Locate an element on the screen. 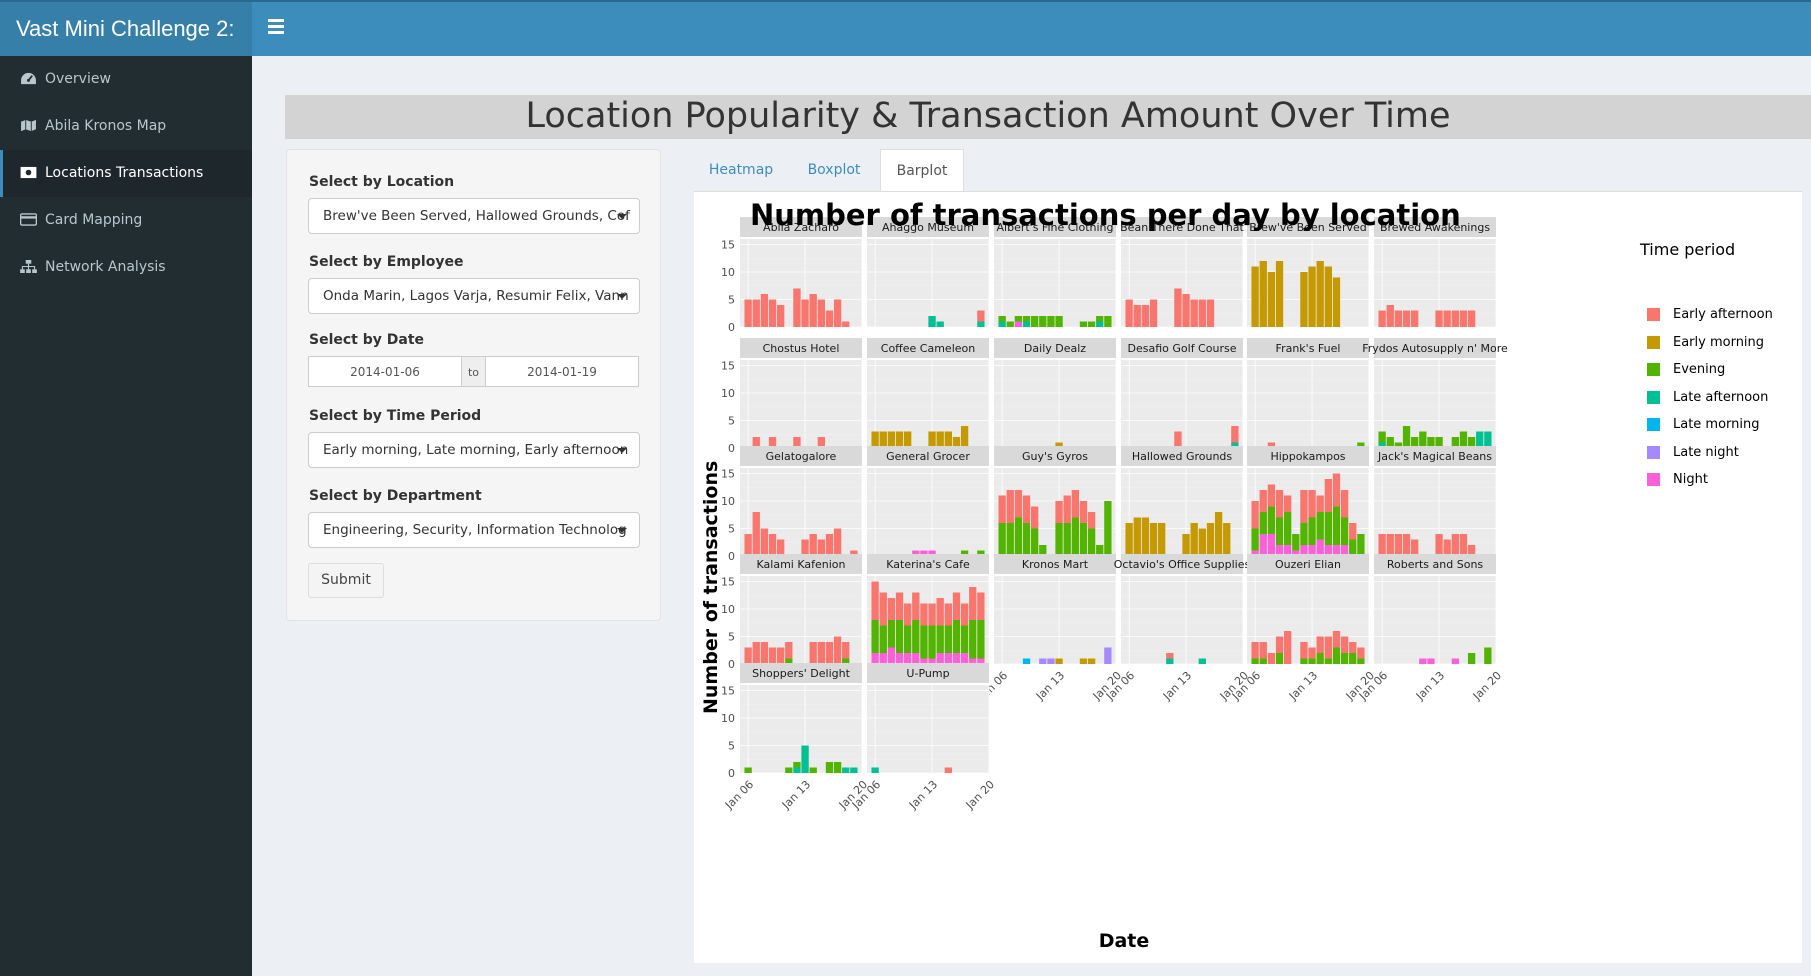 This screenshot has width=1811, height=976. facet-strip-label: Chostus Hotel is located at coordinates (801, 348).